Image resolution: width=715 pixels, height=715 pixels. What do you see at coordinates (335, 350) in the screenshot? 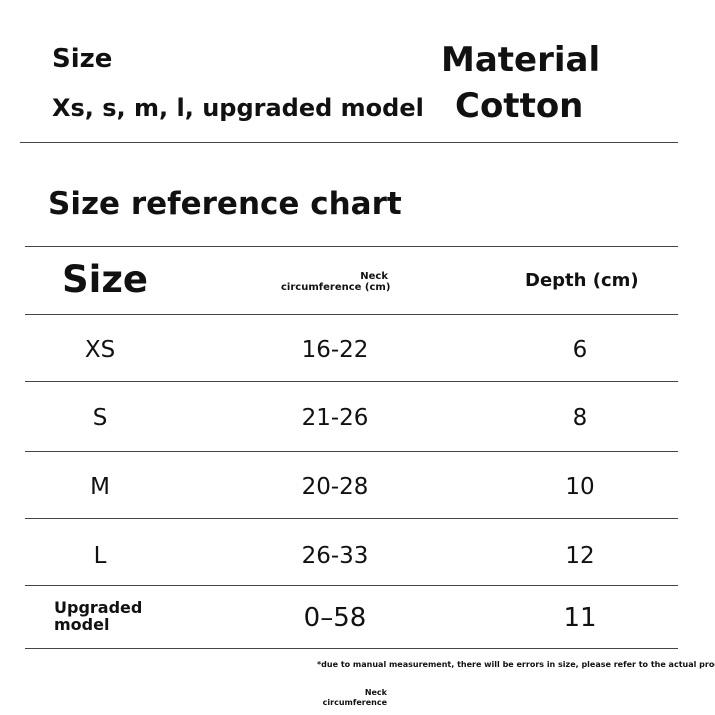
I see `cell-neck: 16-22` at bounding box center [335, 350].